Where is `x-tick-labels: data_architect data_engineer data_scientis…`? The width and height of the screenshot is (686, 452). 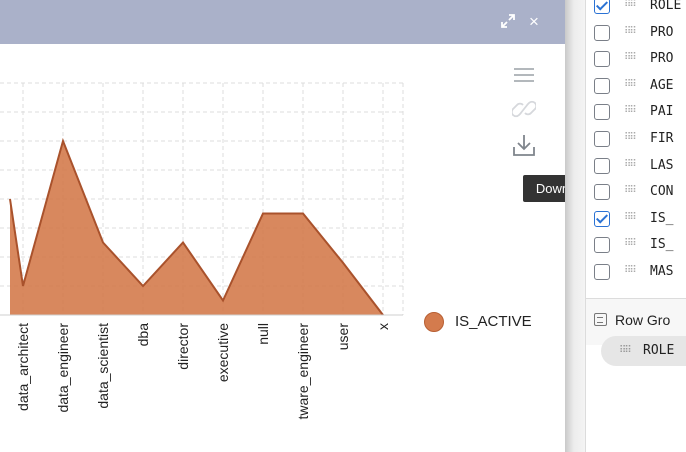
x-tick-labels: data_architect data_engineer data_scientis… is located at coordinates (203, 371).